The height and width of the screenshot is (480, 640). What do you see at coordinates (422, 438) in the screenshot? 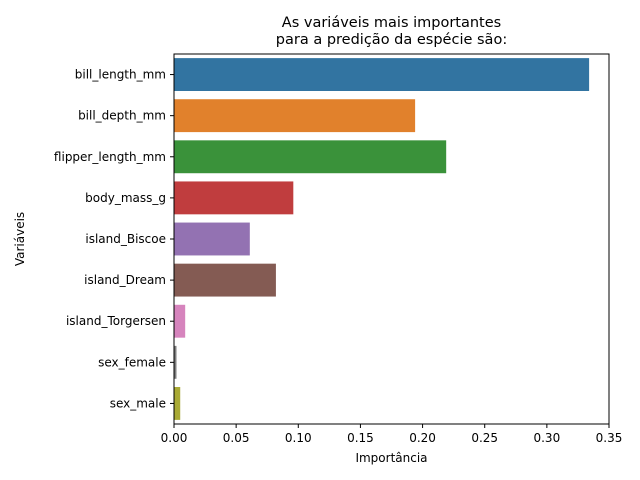
I see `x-tick-label: 0.20` at bounding box center [422, 438].